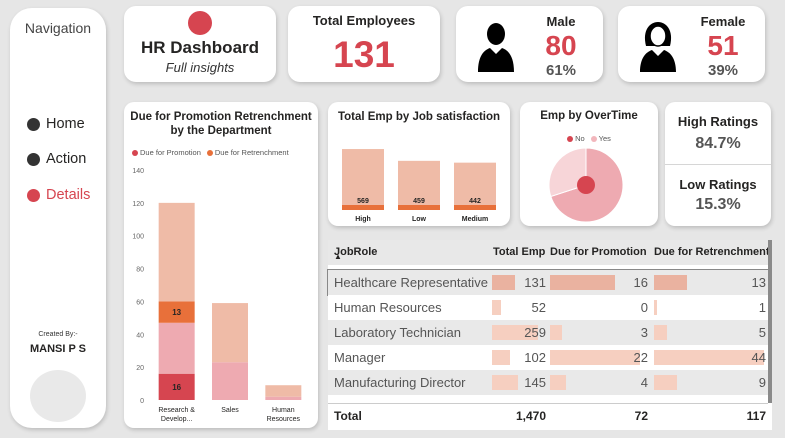  I want to click on column-header-due-retrenchment: Due for Retrenchment, so click(712, 252).